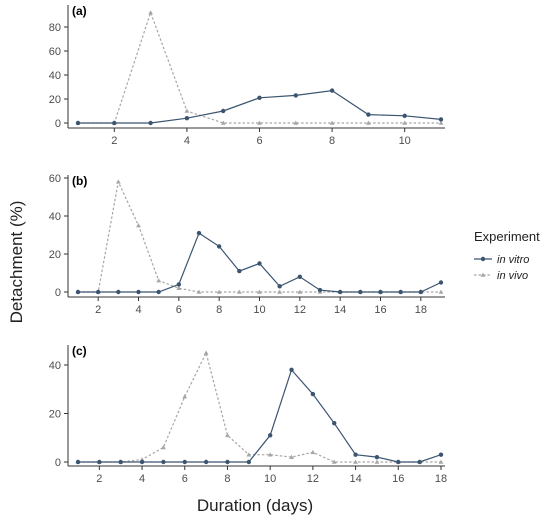  I want to click on legend-title: Experiment, so click(507, 236).